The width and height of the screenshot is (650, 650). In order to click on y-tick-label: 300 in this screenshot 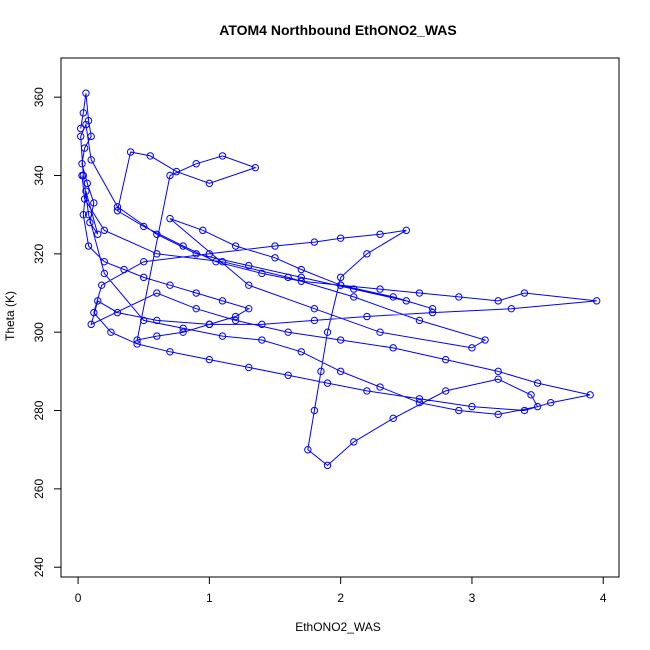, I will do `click(39, 332)`.